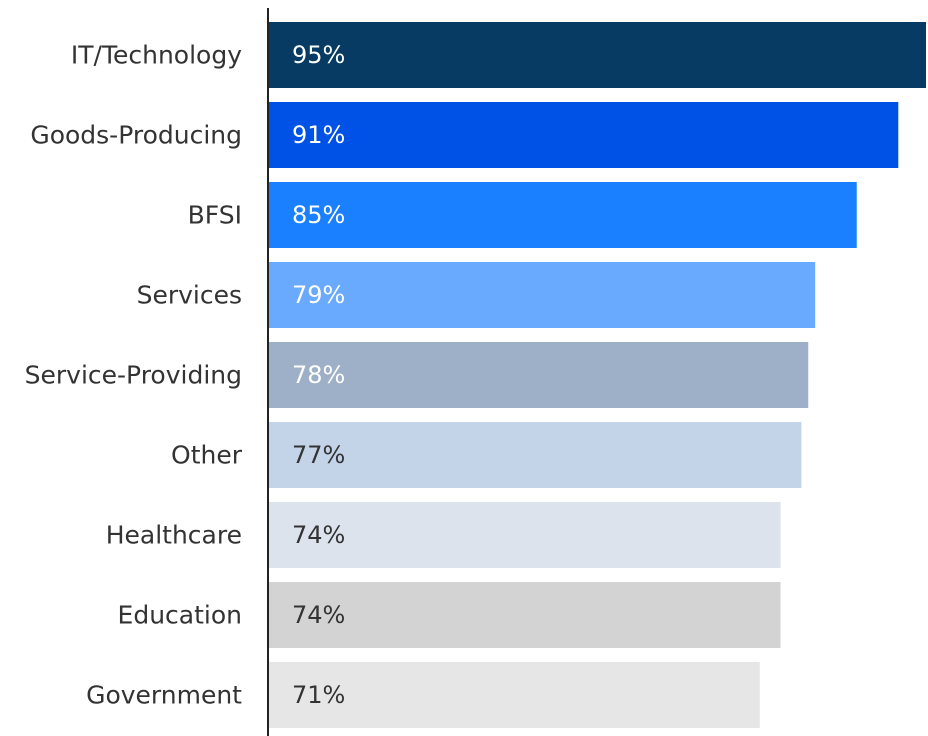  What do you see at coordinates (318, 455) in the screenshot?
I see `value-label-5: 77%` at bounding box center [318, 455].